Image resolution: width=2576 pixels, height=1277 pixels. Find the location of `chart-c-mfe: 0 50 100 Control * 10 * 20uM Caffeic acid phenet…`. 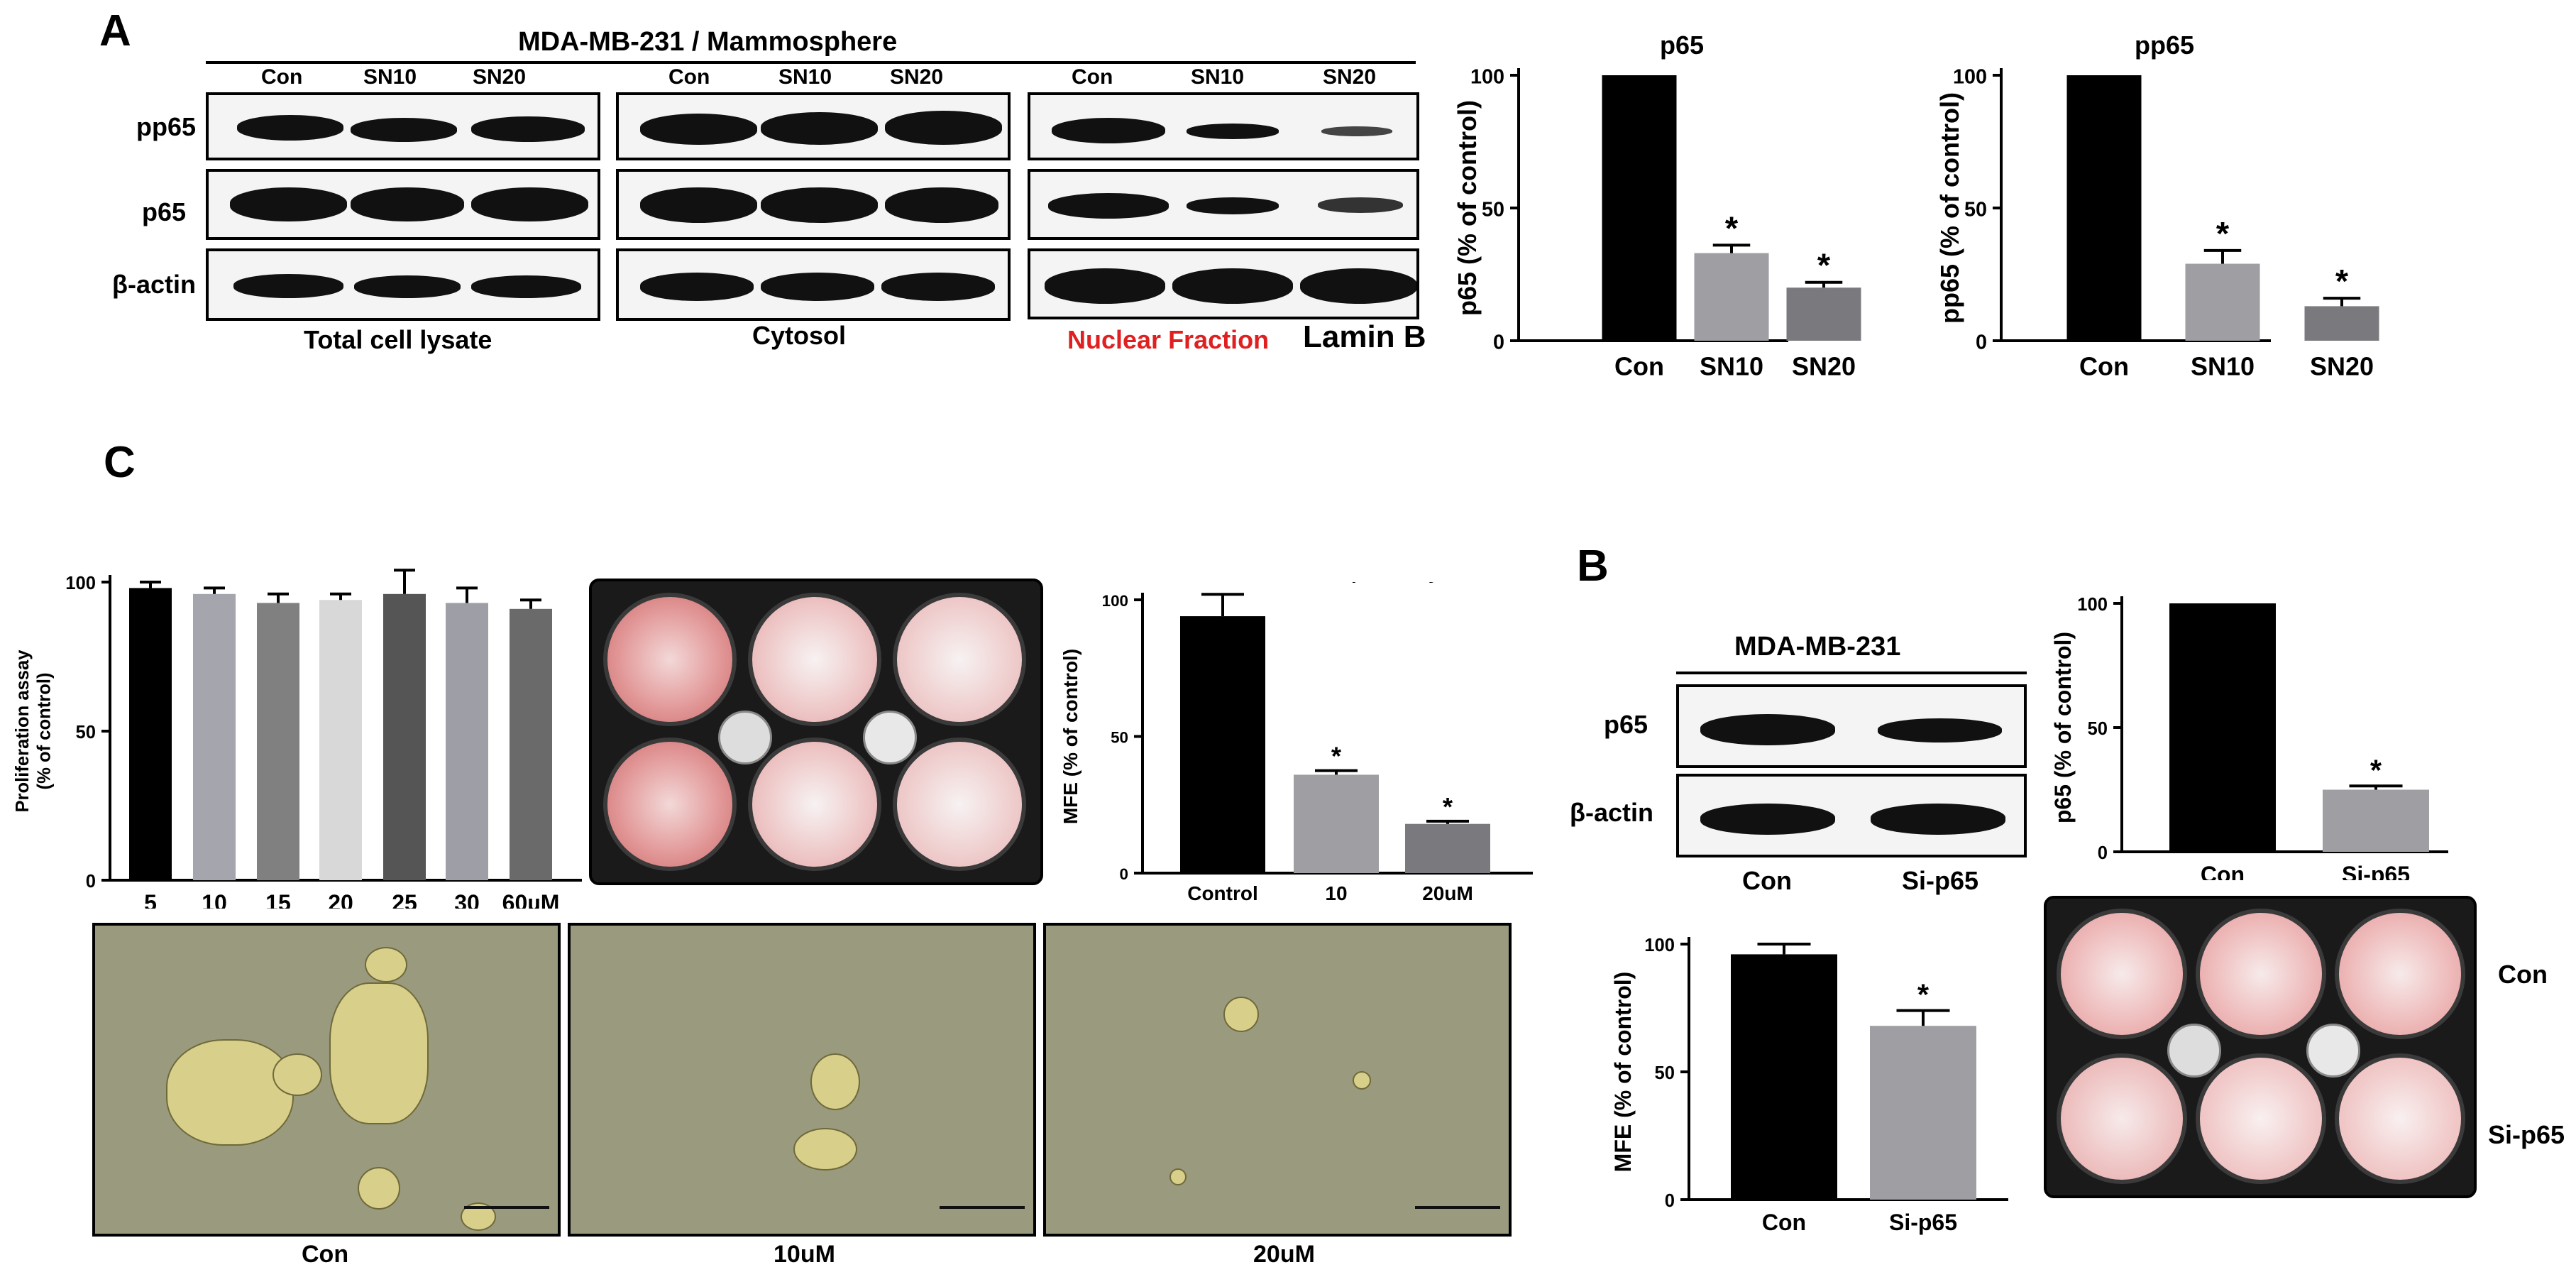

chart-c-mfe: 0 50 100 Control * 10 * 20uM Caffeic acid phenet… is located at coordinates (1296, 743).